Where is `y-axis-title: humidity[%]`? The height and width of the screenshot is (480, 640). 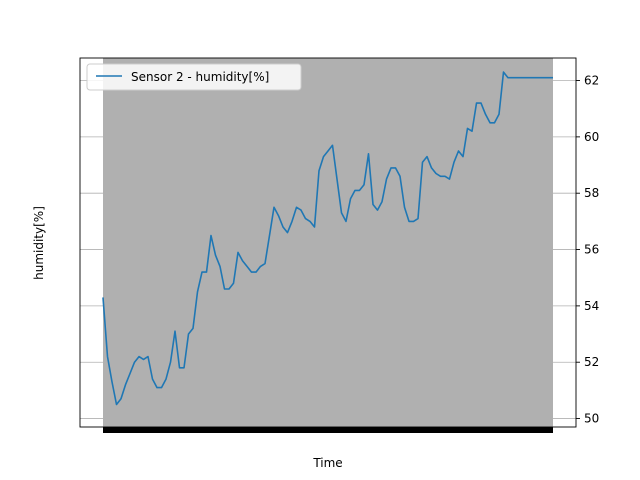
y-axis-title: humidity[%] is located at coordinates (39, 243).